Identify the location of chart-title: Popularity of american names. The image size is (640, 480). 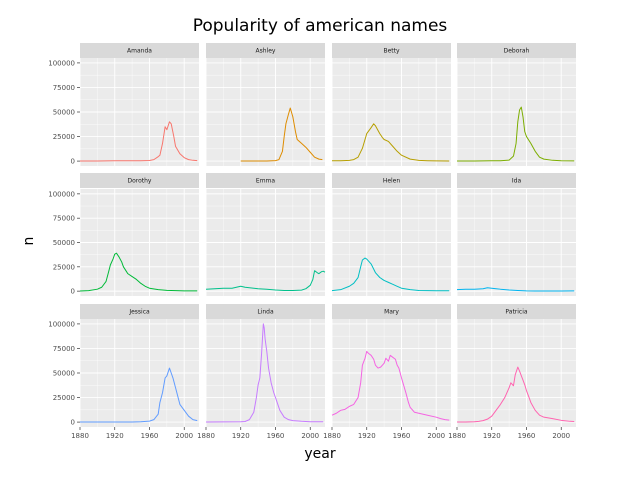
(320, 26).